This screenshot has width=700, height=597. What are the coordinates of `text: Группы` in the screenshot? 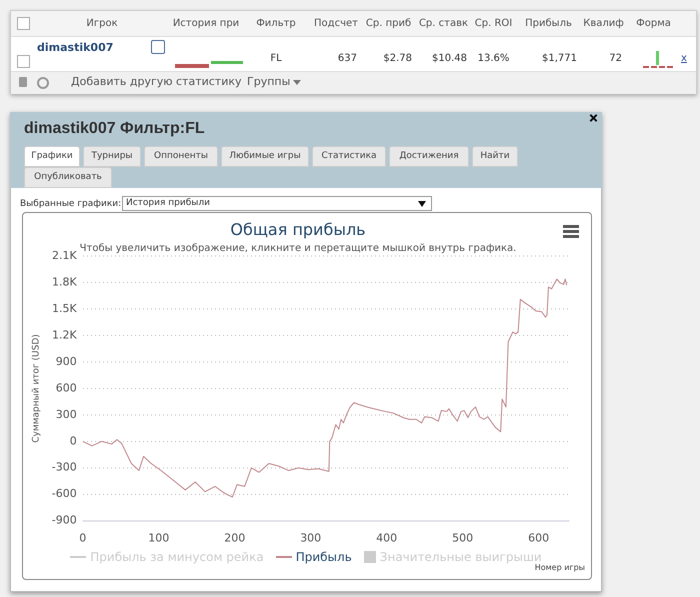 It's located at (268, 81).